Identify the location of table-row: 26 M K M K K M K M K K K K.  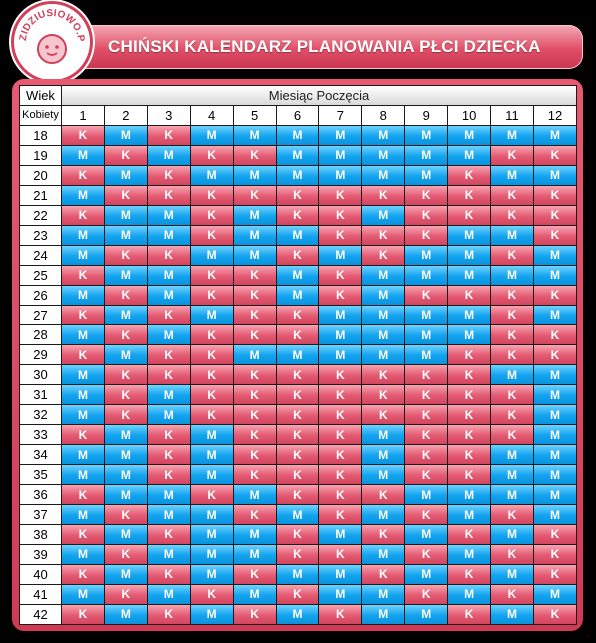
(298, 295).